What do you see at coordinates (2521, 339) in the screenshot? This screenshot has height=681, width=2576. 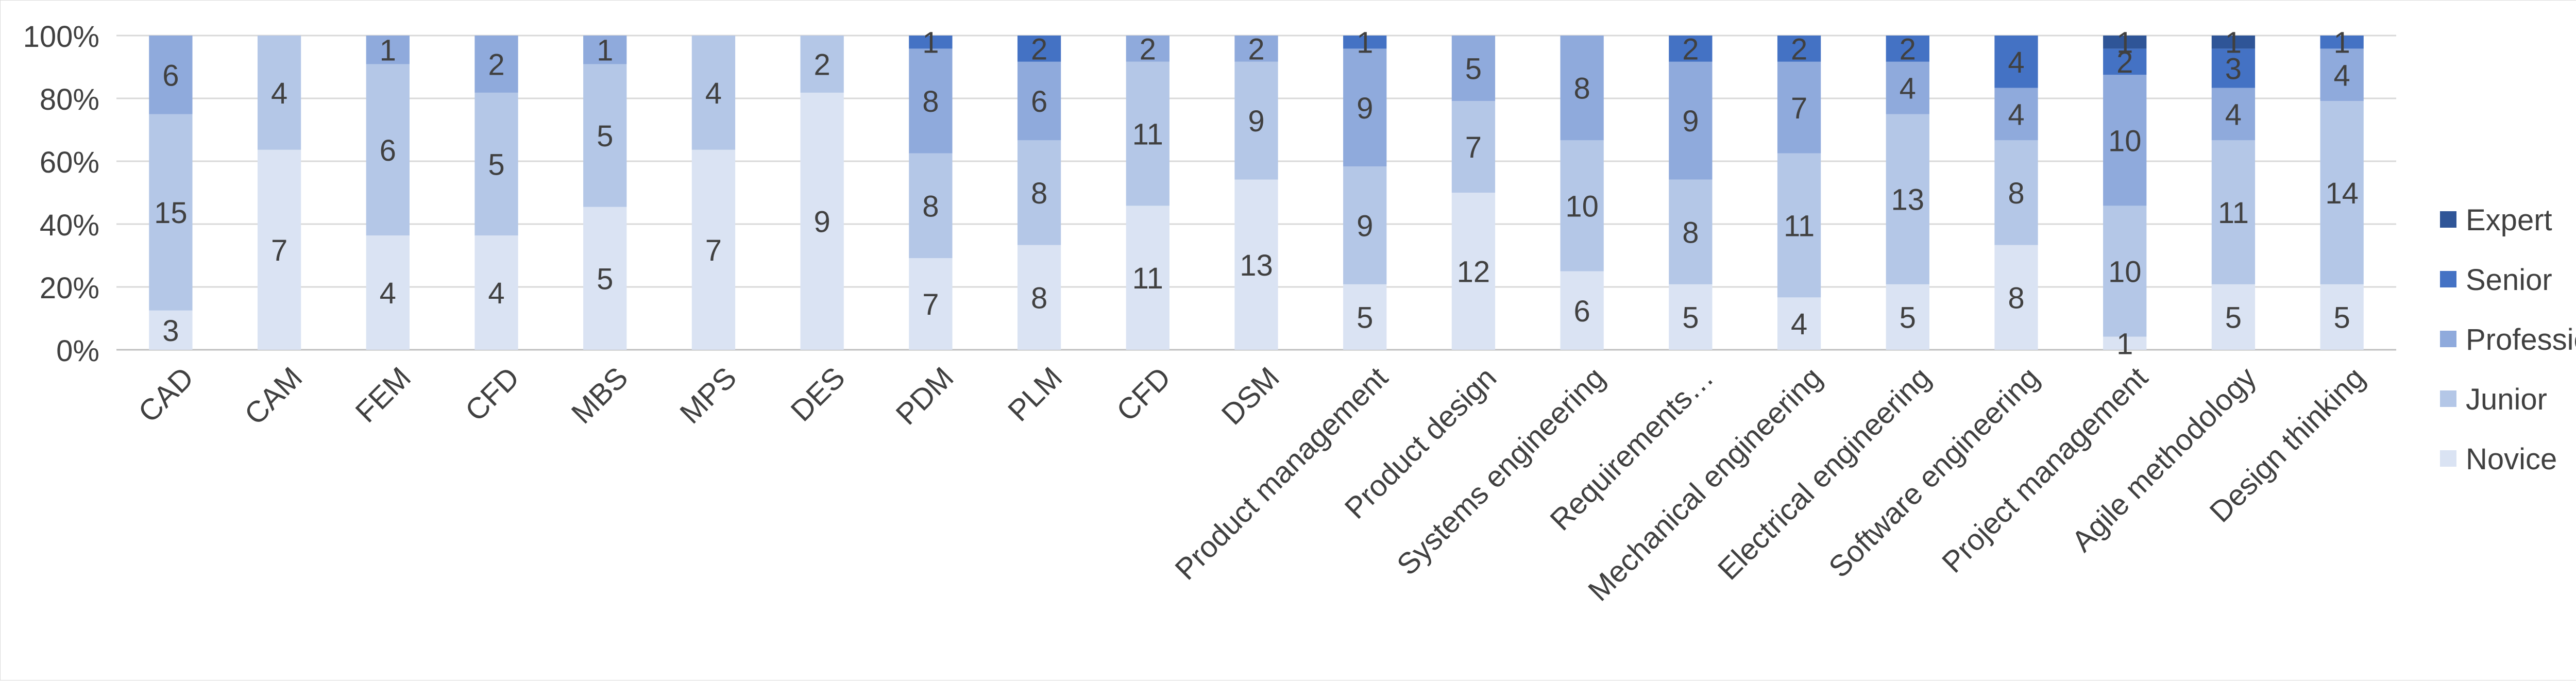 I see `legend-label: Professional` at bounding box center [2521, 339].